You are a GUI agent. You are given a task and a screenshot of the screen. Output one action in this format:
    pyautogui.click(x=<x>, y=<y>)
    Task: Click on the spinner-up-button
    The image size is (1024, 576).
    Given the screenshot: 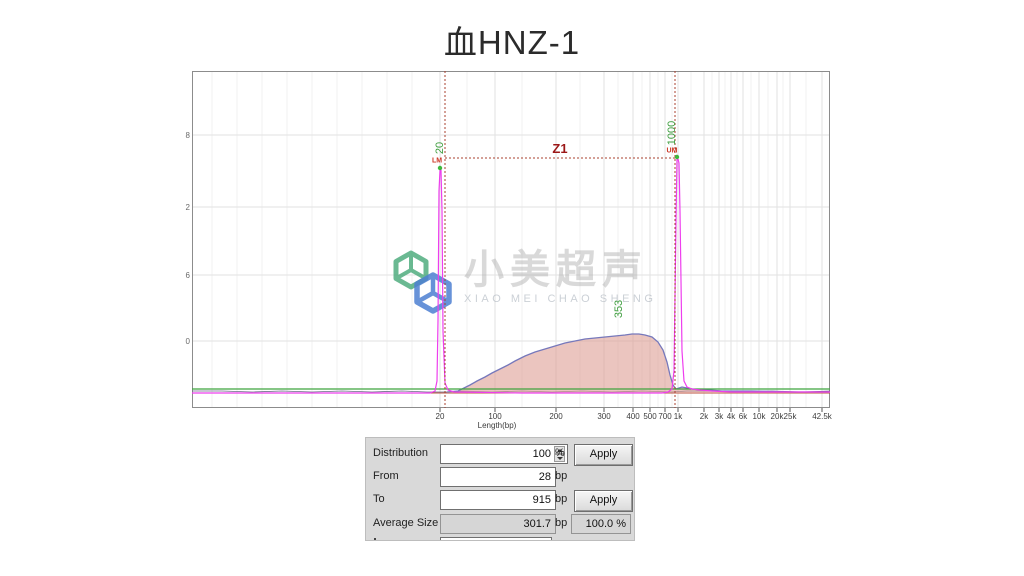 What is the action you would take?
    pyautogui.click(x=559, y=450)
    